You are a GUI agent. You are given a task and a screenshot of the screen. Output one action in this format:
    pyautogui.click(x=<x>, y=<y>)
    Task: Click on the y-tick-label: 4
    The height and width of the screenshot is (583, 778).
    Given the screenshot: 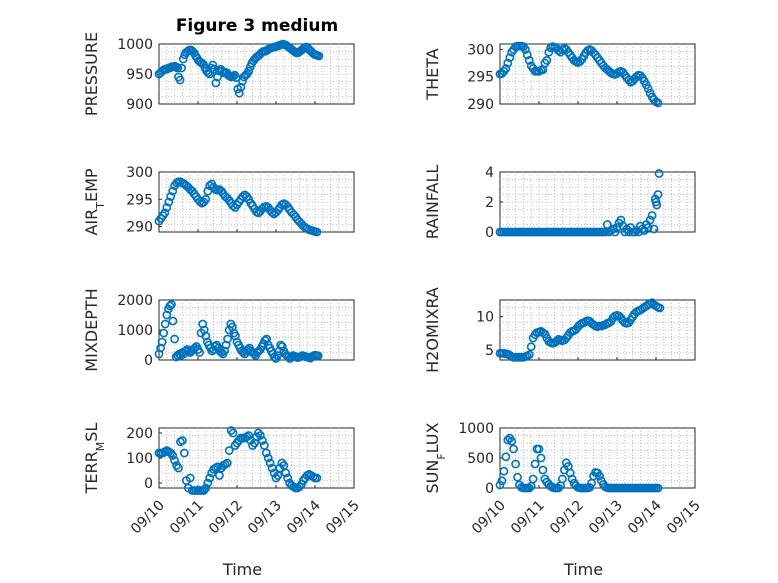 What is the action you would take?
    pyautogui.click(x=489, y=173)
    